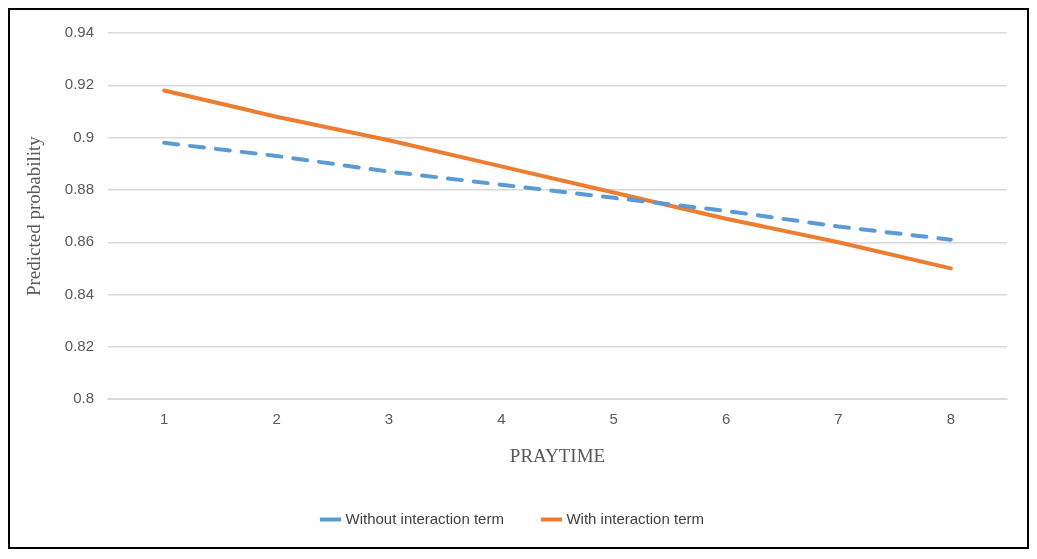 The image size is (1037, 559). Describe the element at coordinates (79, 189) in the screenshot. I see `y-tick-label: 0.88` at that location.